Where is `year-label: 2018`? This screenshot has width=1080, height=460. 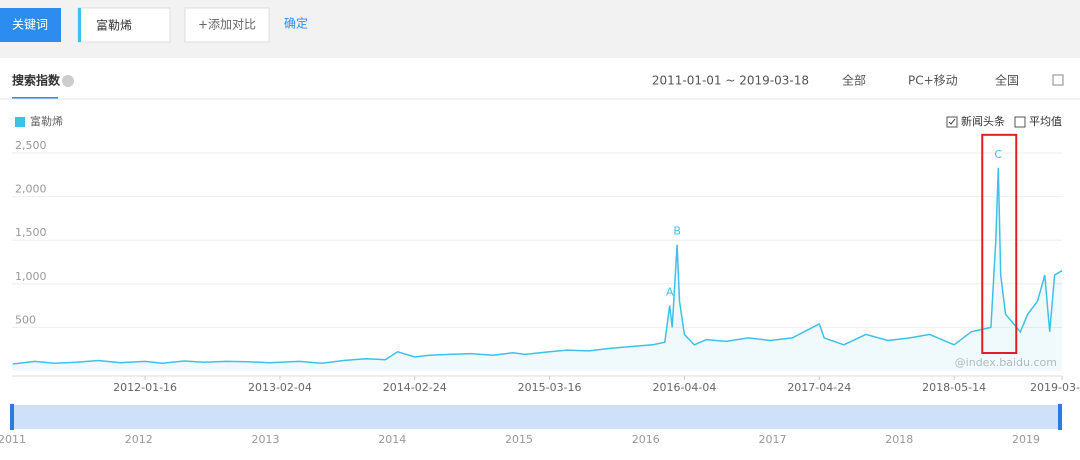 year-label: 2018 is located at coordinates (899, 439).